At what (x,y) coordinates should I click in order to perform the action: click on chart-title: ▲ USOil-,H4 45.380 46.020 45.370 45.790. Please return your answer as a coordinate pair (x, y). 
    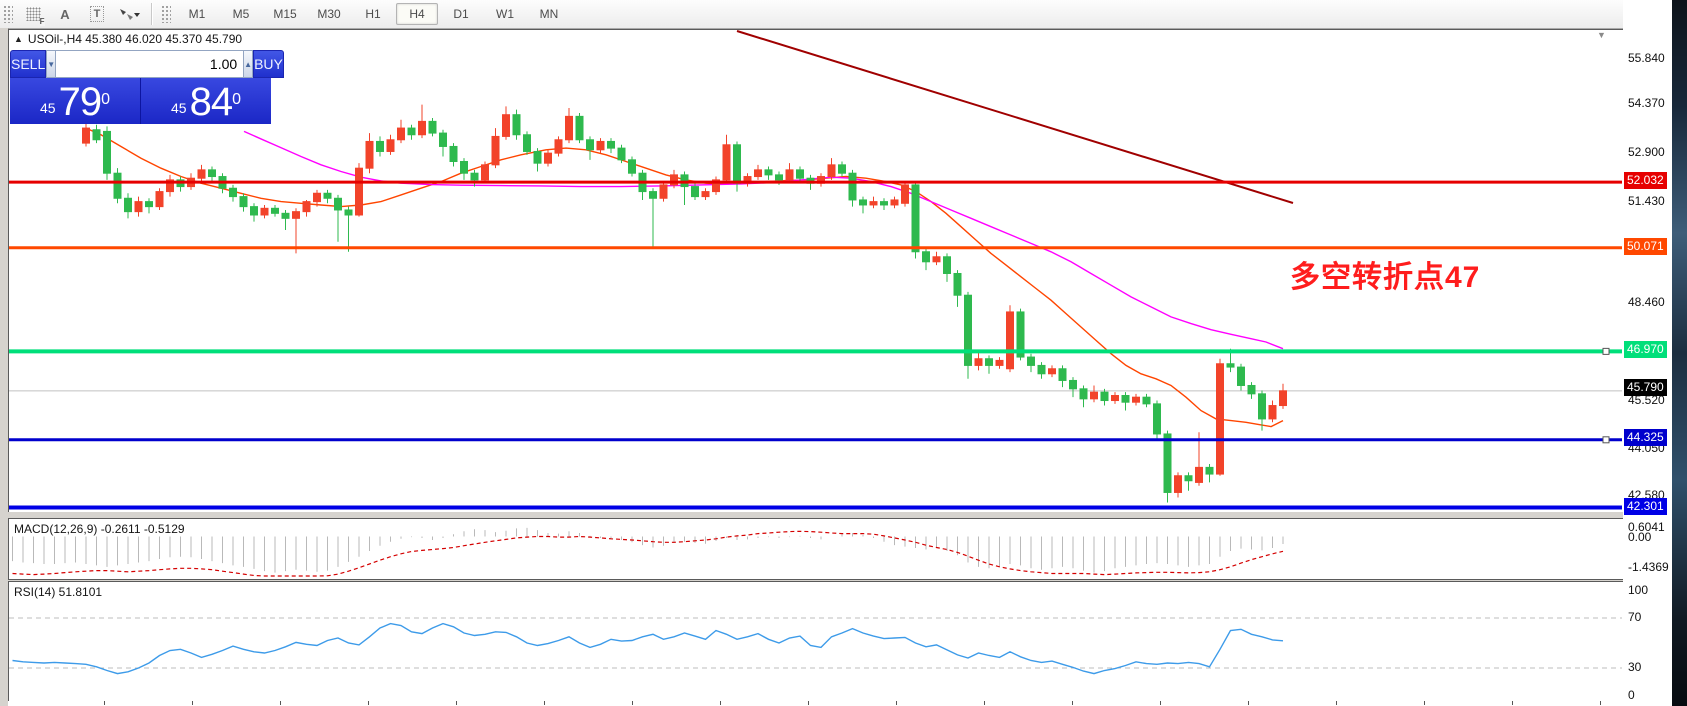
    Looking at the image, I should click on (128, 39).